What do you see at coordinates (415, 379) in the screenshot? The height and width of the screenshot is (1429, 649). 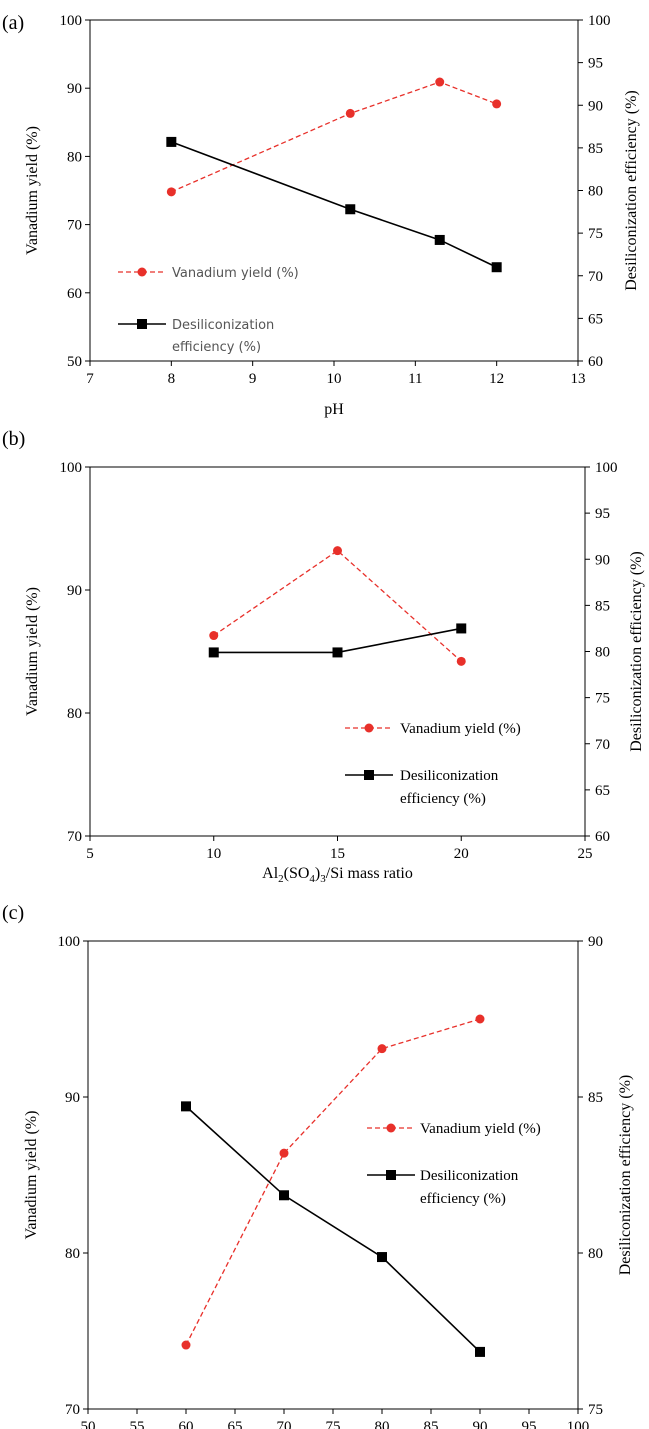 I see `x-tick-label: 11` at bounding box center [415, 379].